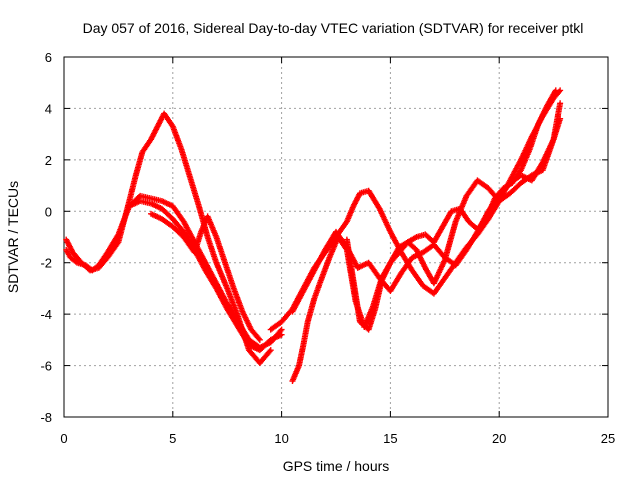  I want to click on y-tick-label: -4, so click(46, 314).